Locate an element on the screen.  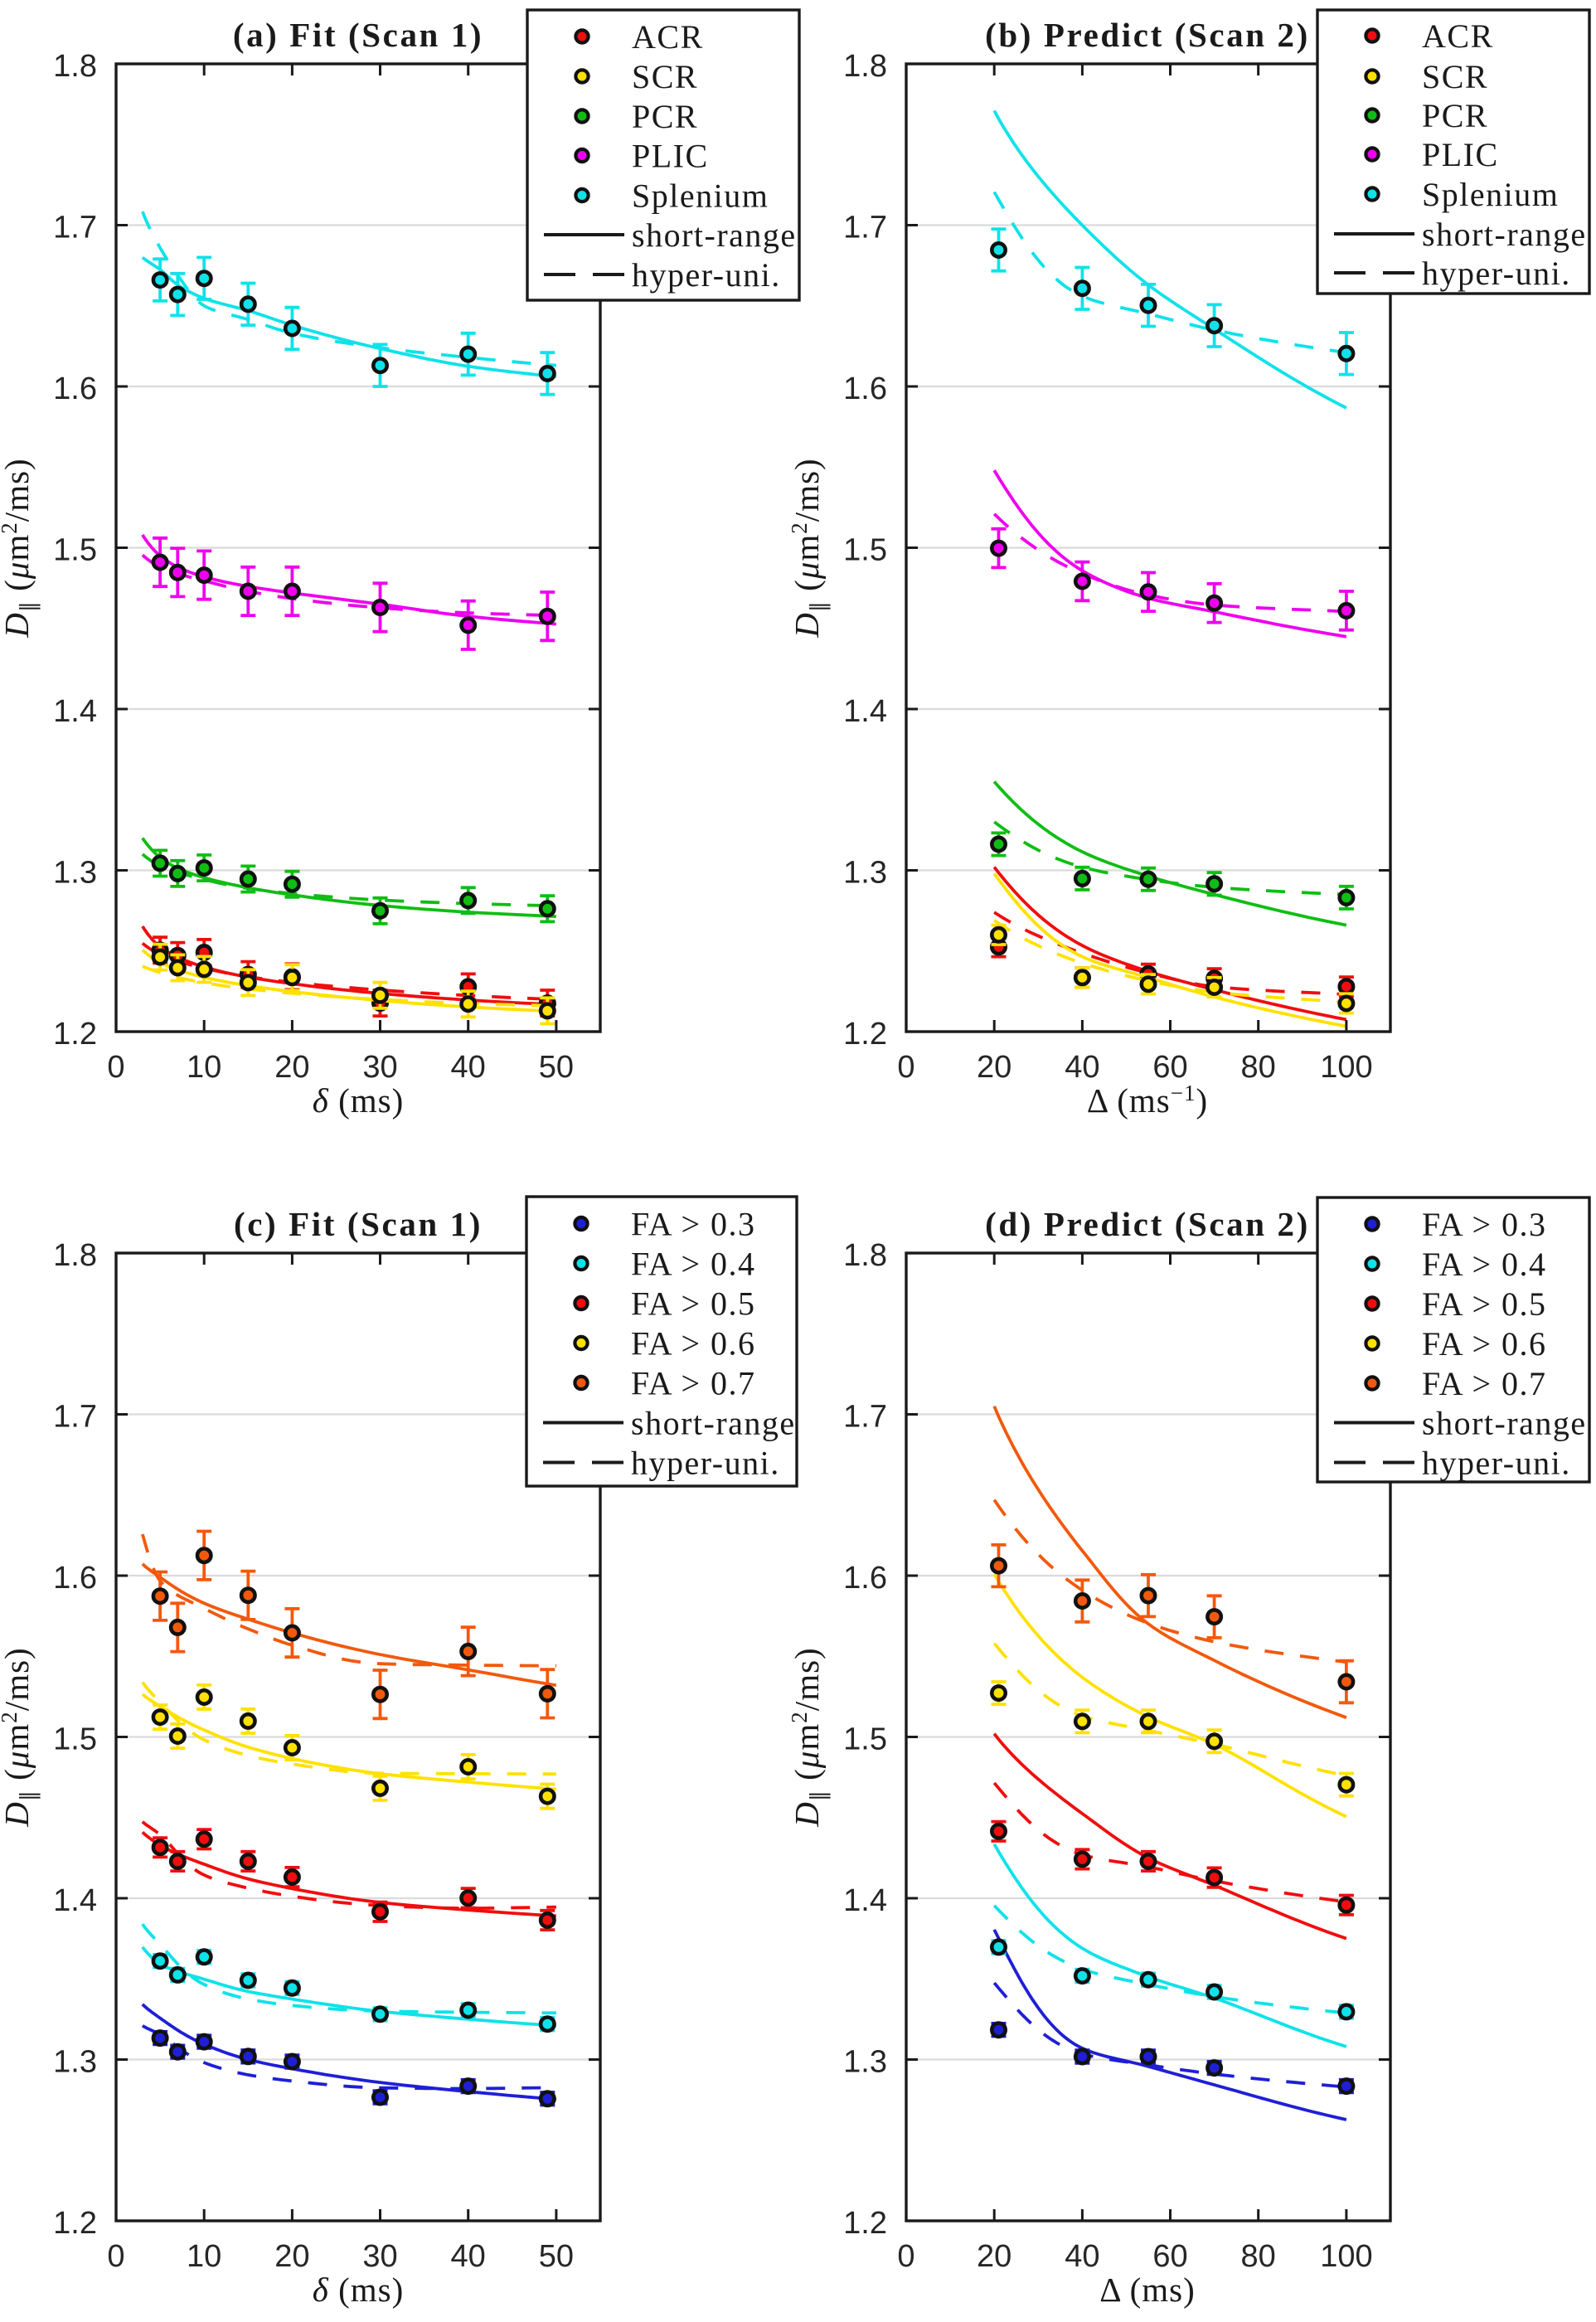
svg-text: (b) Predict (Scan 2) is located at coordinates (1147, 35).